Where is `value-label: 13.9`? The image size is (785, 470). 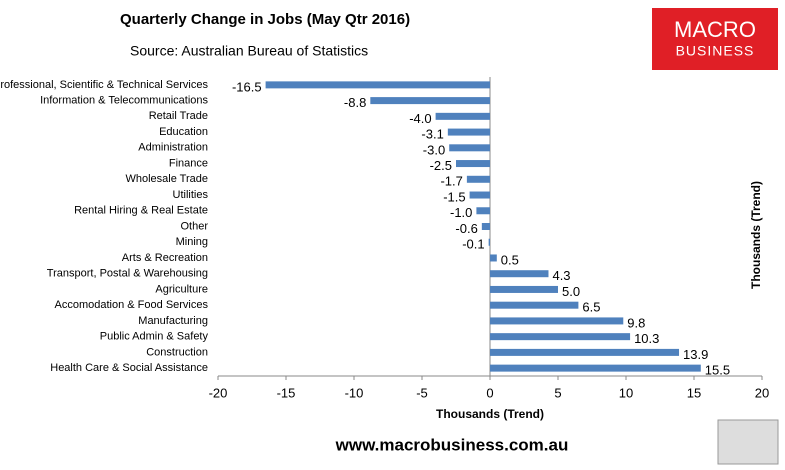 value-label: 13.9 is located at coordinates (695, 354).